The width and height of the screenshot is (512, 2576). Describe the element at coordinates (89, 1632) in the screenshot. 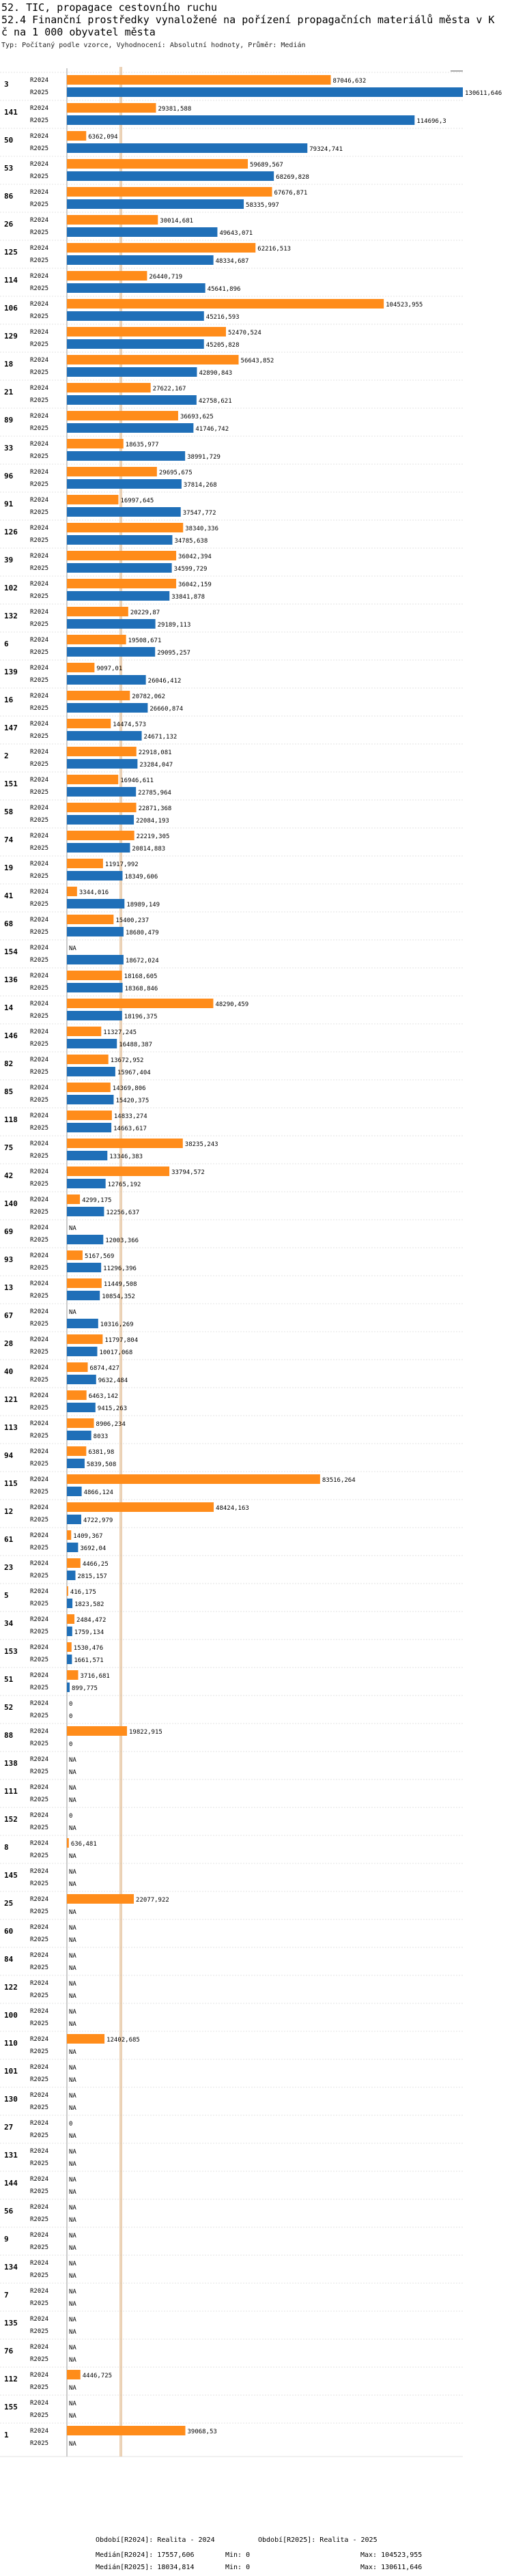

I see `value-label-r2025: 1759,134` at that location.